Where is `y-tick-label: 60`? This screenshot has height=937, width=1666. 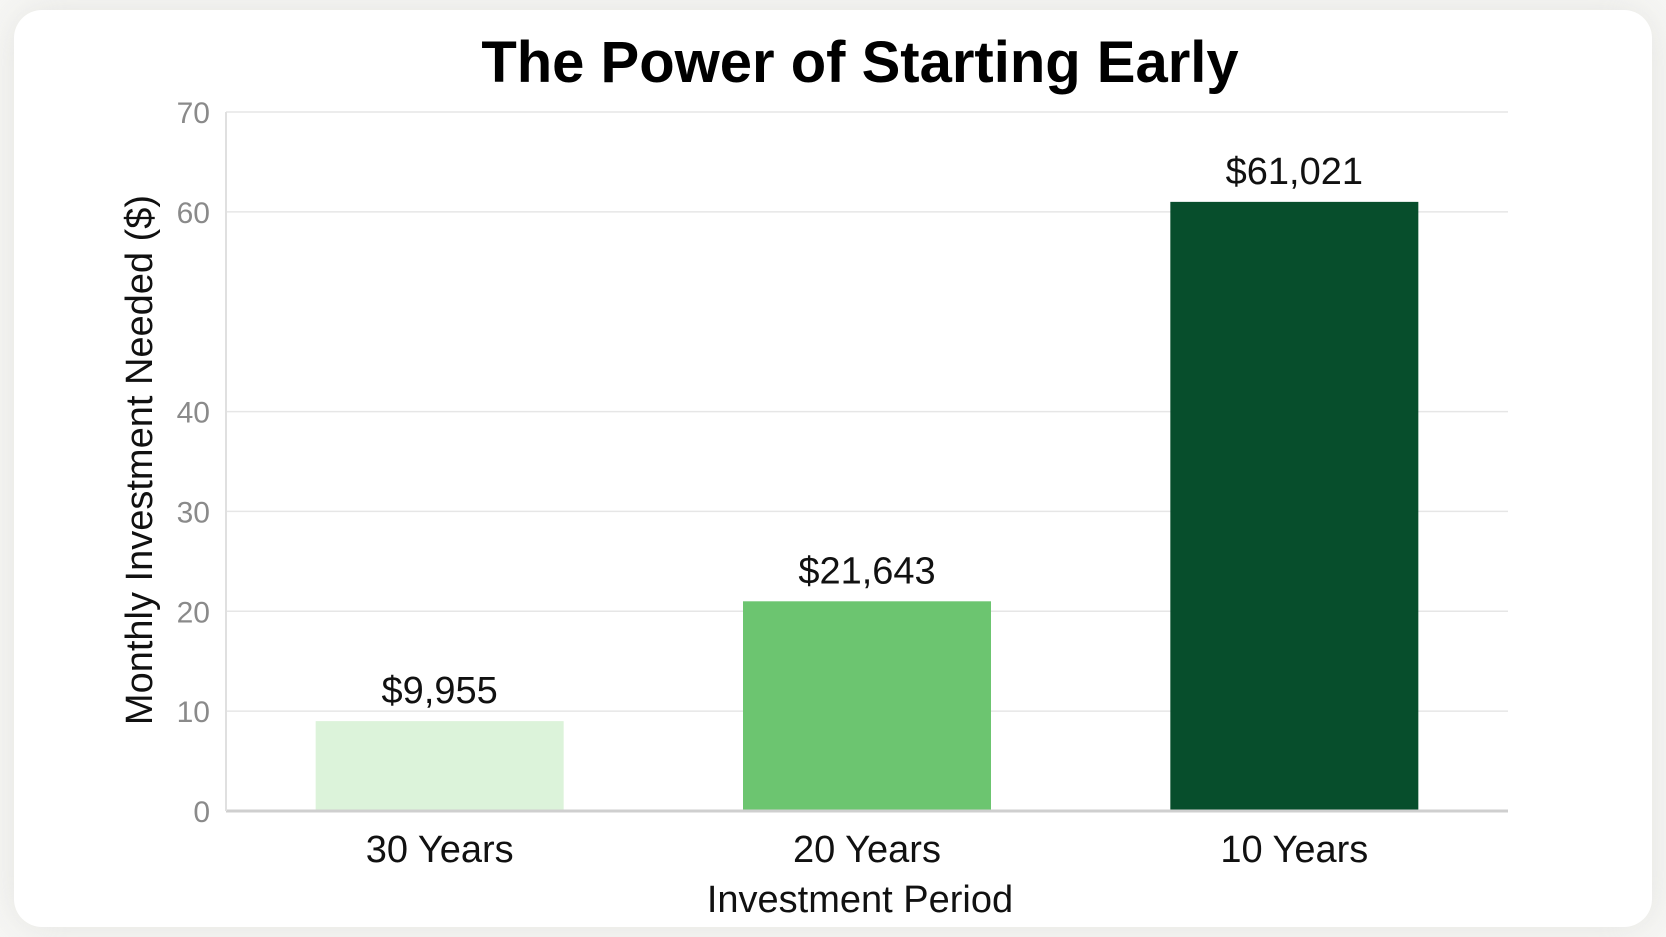
y-tick-label: 60 is located at coordinates (193, 213).